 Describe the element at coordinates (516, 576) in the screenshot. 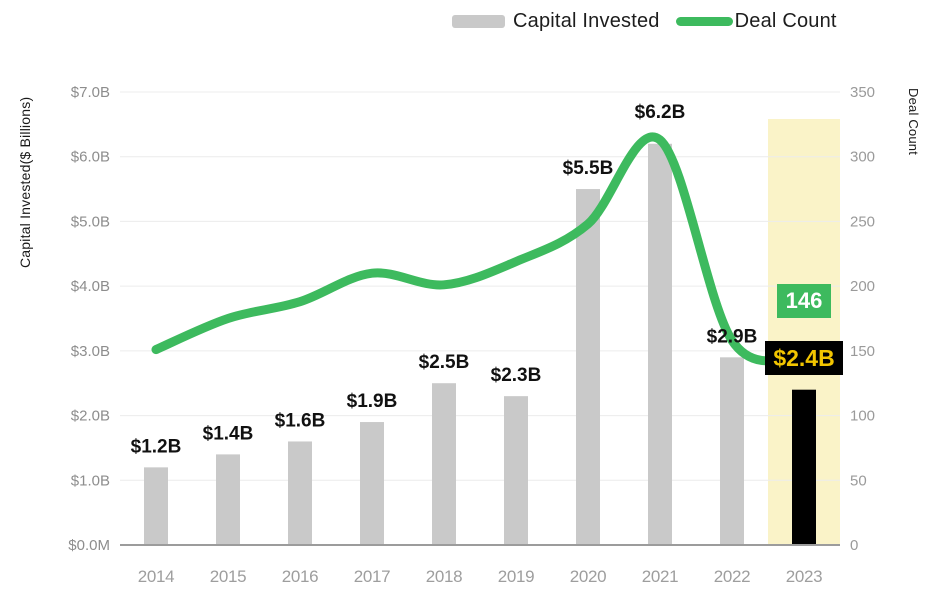

I see `x-axis-label-2019: 2019` at that location.